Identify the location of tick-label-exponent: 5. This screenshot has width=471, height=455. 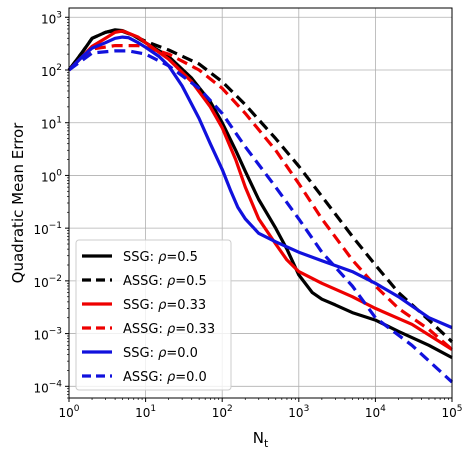
(460, 409).